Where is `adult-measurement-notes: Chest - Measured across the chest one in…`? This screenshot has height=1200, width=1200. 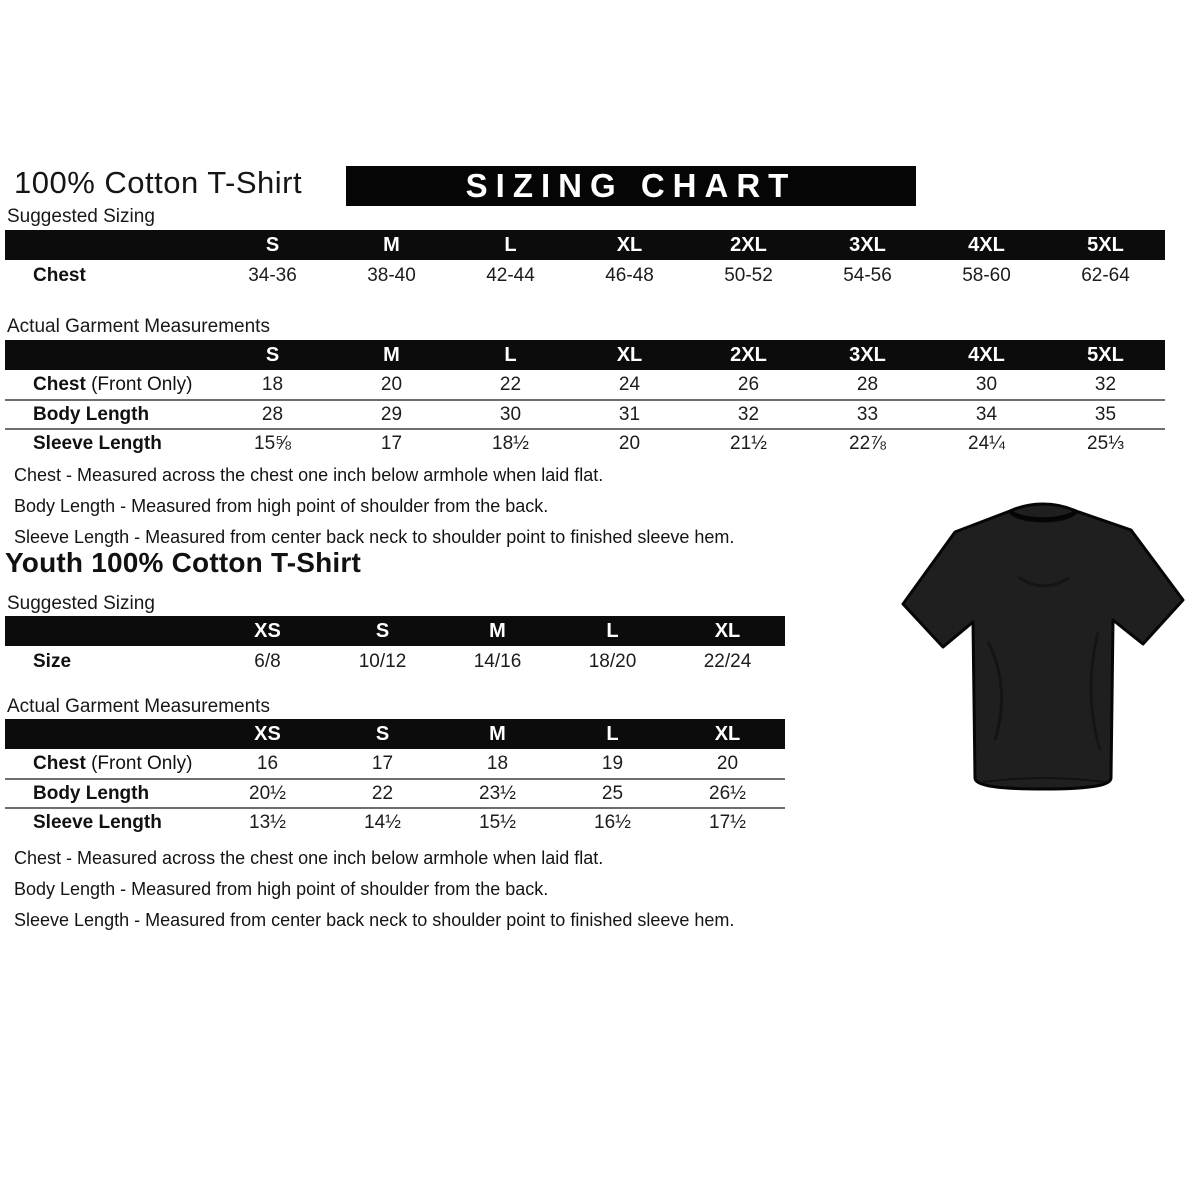 adult-measurement-notes: Chest - Measured across the chest one in… is located at coordinates (374, 506).